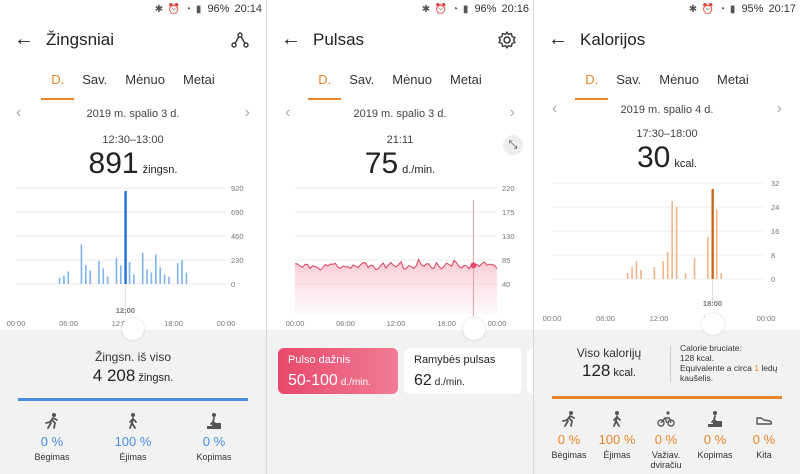 The image size is (800, 474). I want to click on y-tick-label: 130, so click(508, 236).